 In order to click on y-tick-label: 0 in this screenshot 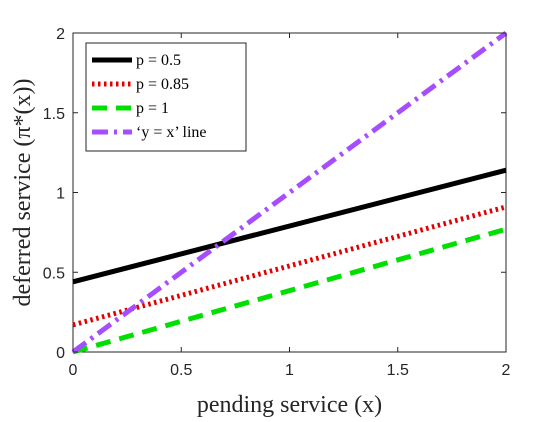, I will do `click(60, 353)`.